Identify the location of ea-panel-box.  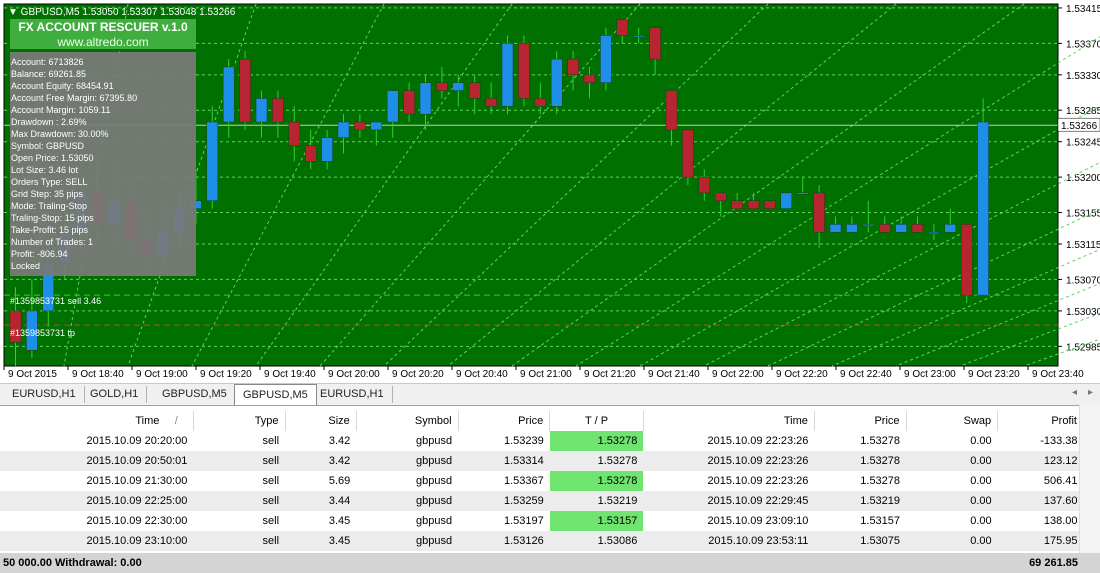
(103, 164).